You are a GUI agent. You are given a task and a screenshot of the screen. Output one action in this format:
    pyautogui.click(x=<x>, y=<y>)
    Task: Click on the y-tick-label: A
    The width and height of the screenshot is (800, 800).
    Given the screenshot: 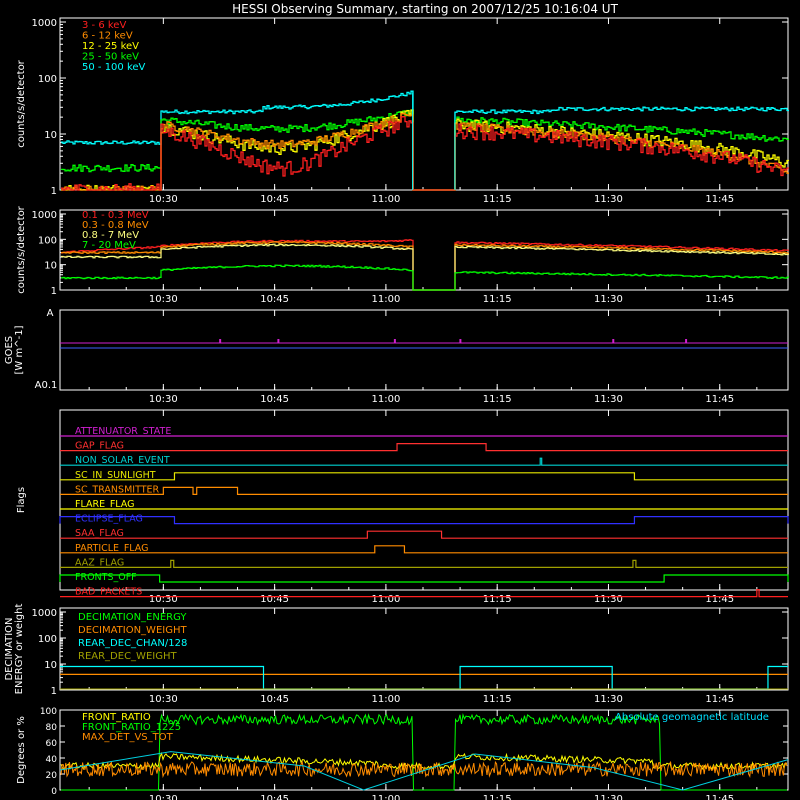 What is the action you would take?
    pyautogui.click(x=50, y=313)
    